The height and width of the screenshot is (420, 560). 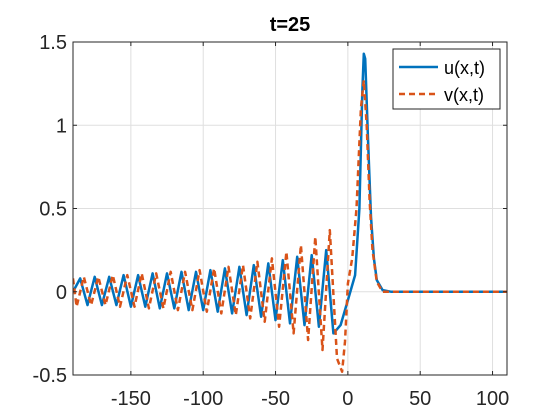 What do you see at coordinates (420, 399) in the screenshot?
I see `x-tick-label: 50` at bounding box center [420, 399].